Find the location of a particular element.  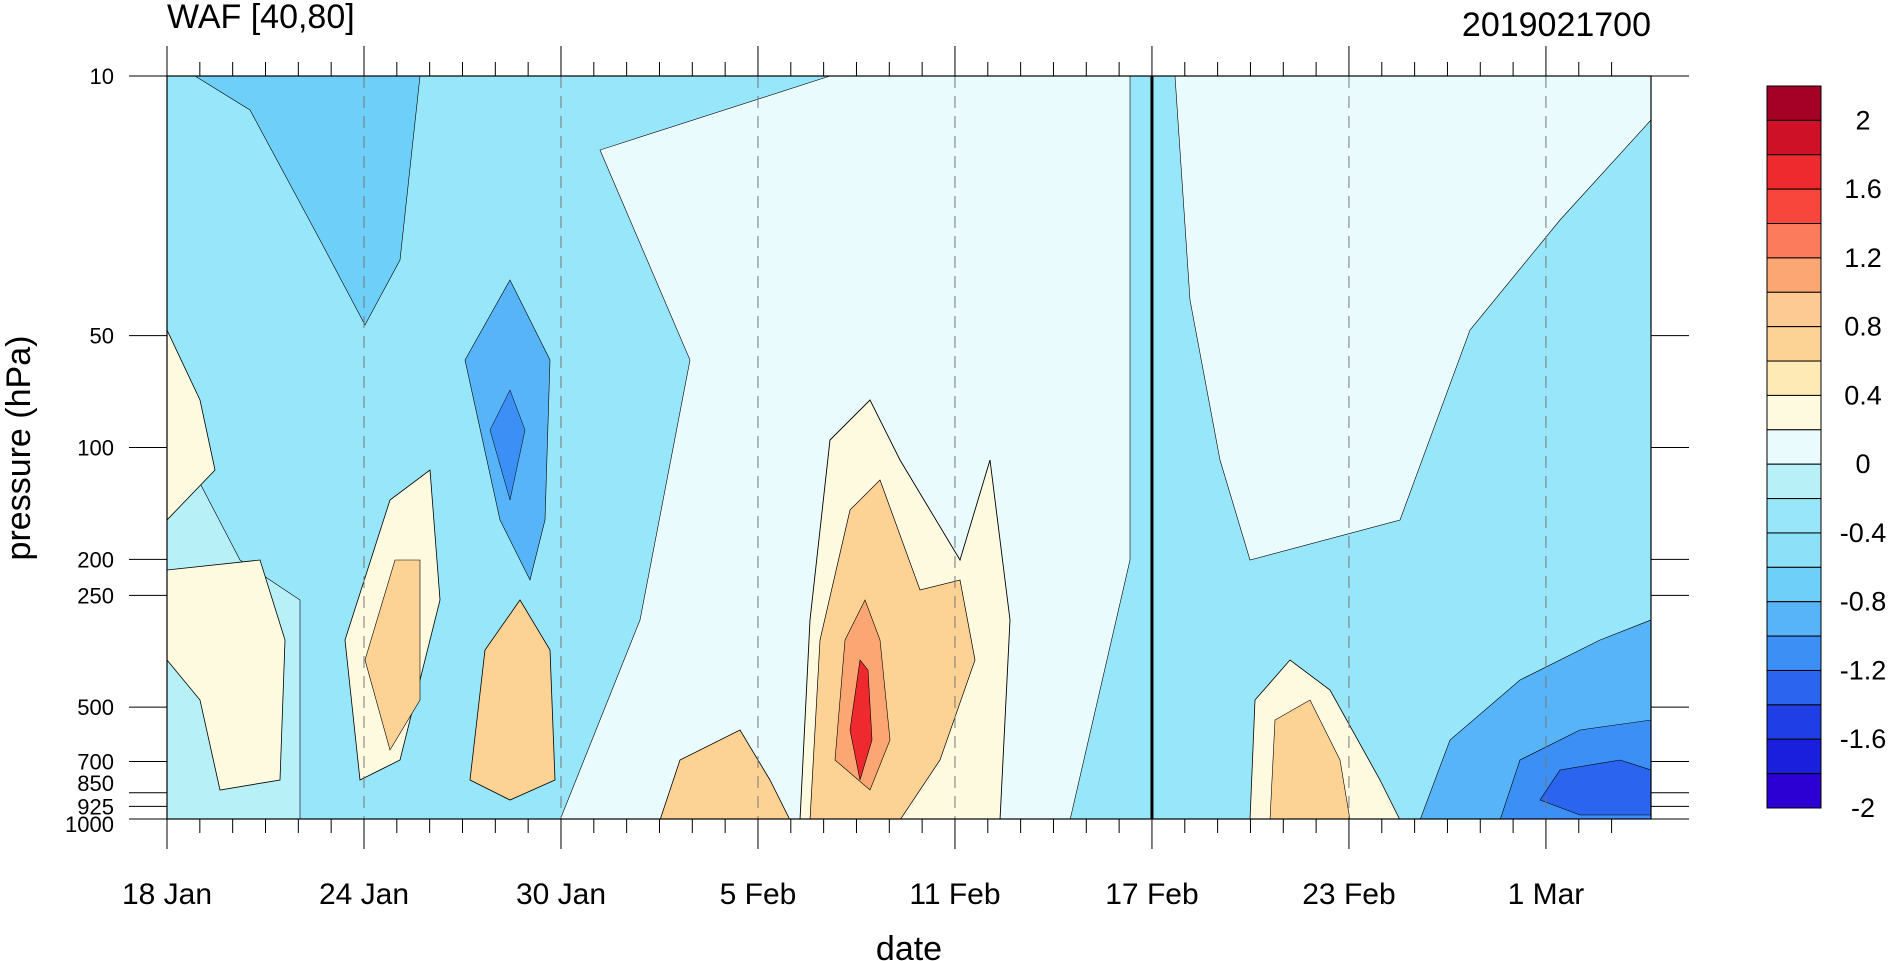

colorbar: 2 1.6 1.2 0.8 0.4 0 -0.4 -0.8 -1.2 -1.6 -2 is located at coordinates (1826, 454).